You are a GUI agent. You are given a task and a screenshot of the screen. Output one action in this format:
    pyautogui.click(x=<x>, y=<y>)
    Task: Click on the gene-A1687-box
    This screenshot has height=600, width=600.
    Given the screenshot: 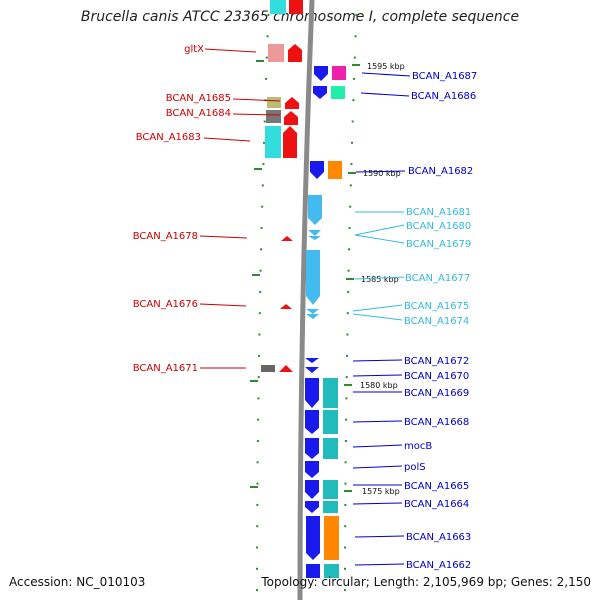 What is the action you would take?
    pyautogui.click(x=339, y=73)
    